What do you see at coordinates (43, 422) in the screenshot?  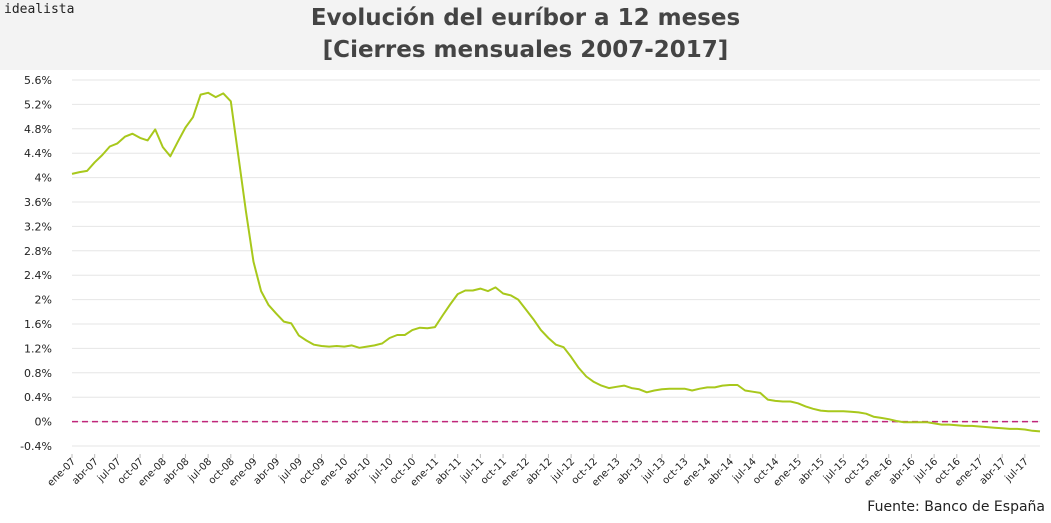 I see `y-tick-label: 0%` at bounding box center [43, 422].